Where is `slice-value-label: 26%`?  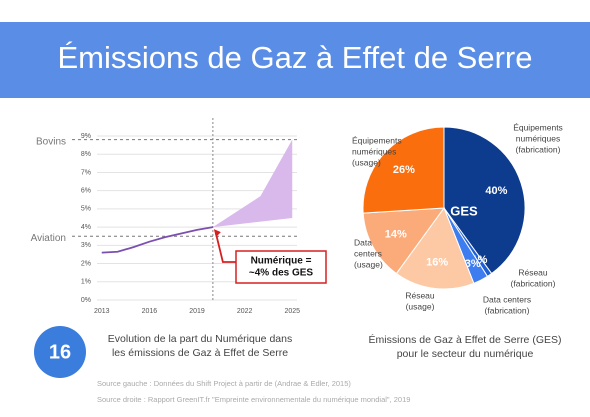 slice-value-label: 26% is located at coordinates (404, 170).